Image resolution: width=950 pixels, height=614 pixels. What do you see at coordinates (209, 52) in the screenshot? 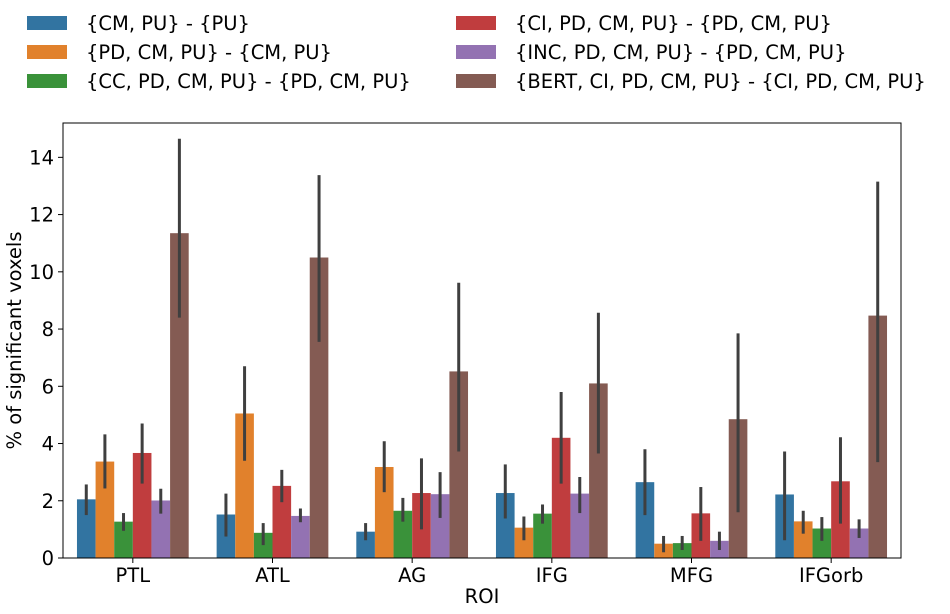
I see `legend-label: {PD, CM, PU} - {CM, PU}` at bounding box center [209, 52].